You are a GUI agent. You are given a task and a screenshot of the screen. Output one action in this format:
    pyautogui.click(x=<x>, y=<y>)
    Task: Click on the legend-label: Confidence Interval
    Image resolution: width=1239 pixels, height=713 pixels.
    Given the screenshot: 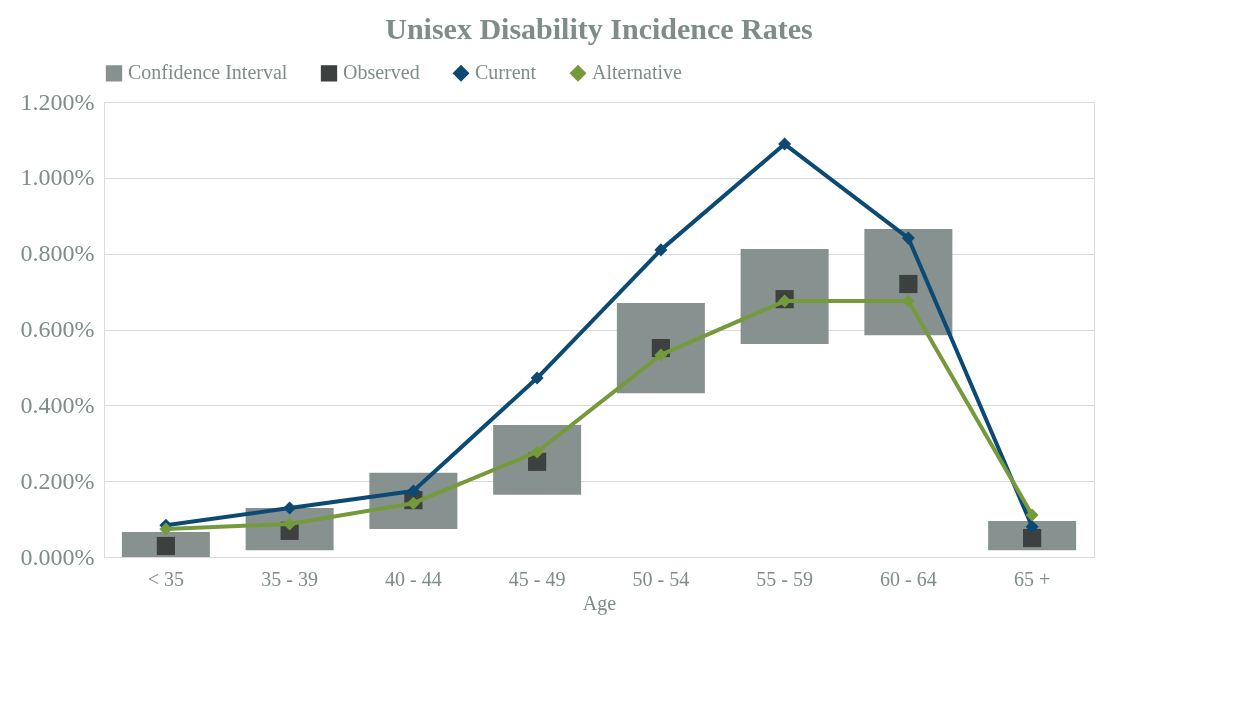 What is the action you would take?
    pyautogui.click(x=208, y=72)
    